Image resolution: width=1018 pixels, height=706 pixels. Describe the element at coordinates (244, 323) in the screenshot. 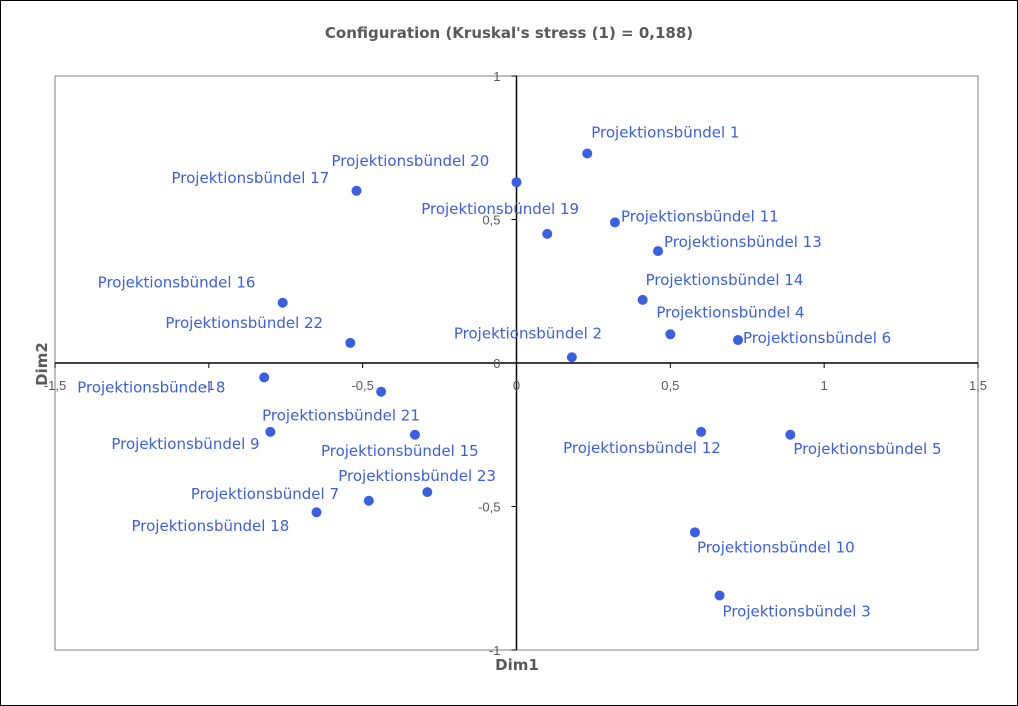

I see `data-point-label: Projektionsbündel 22` at that location.